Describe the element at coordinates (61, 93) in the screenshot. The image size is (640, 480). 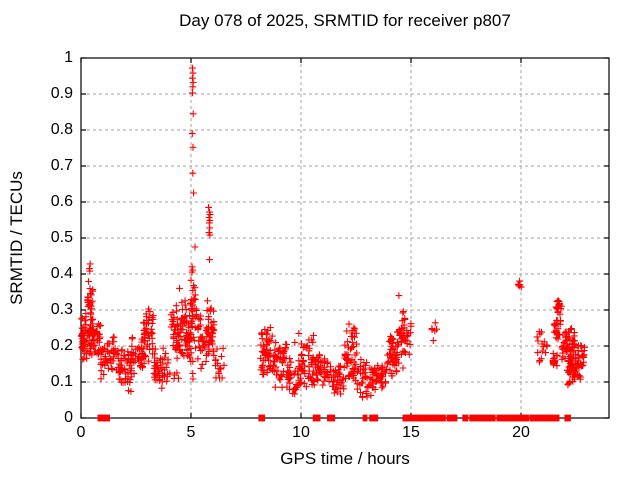
I see `y-tick-label: 0.9` at that location.